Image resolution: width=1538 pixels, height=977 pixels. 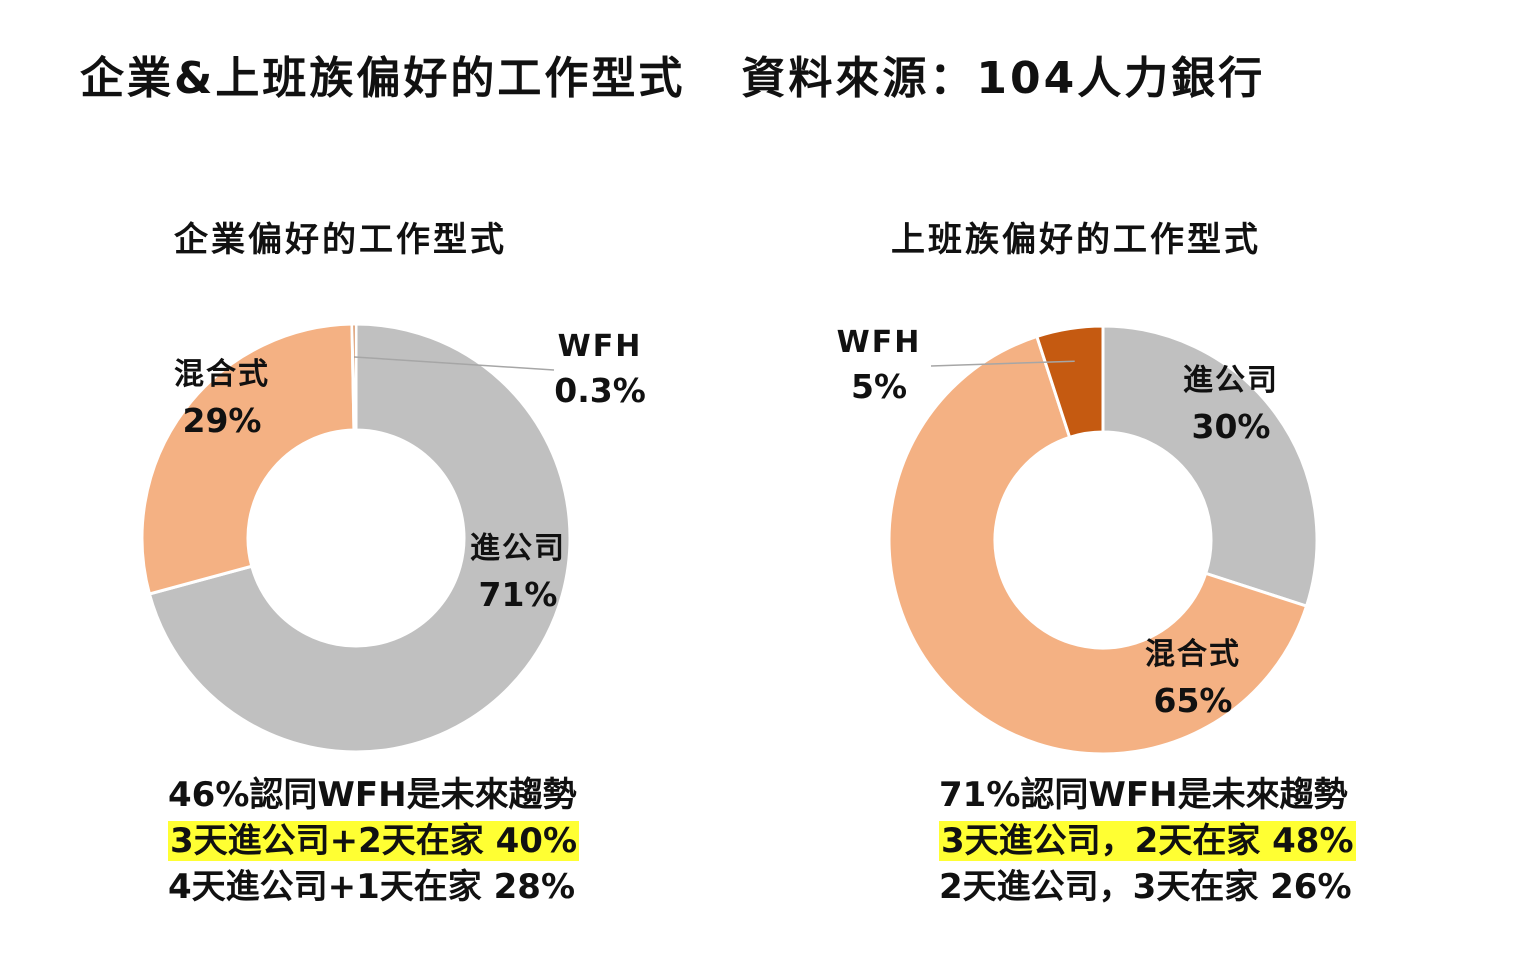 What do you see at coordinates (383, 78) in the screenshot?
I see `title-main: 企業&上班族偏好的工作型式` at bounding box center [383, 78].